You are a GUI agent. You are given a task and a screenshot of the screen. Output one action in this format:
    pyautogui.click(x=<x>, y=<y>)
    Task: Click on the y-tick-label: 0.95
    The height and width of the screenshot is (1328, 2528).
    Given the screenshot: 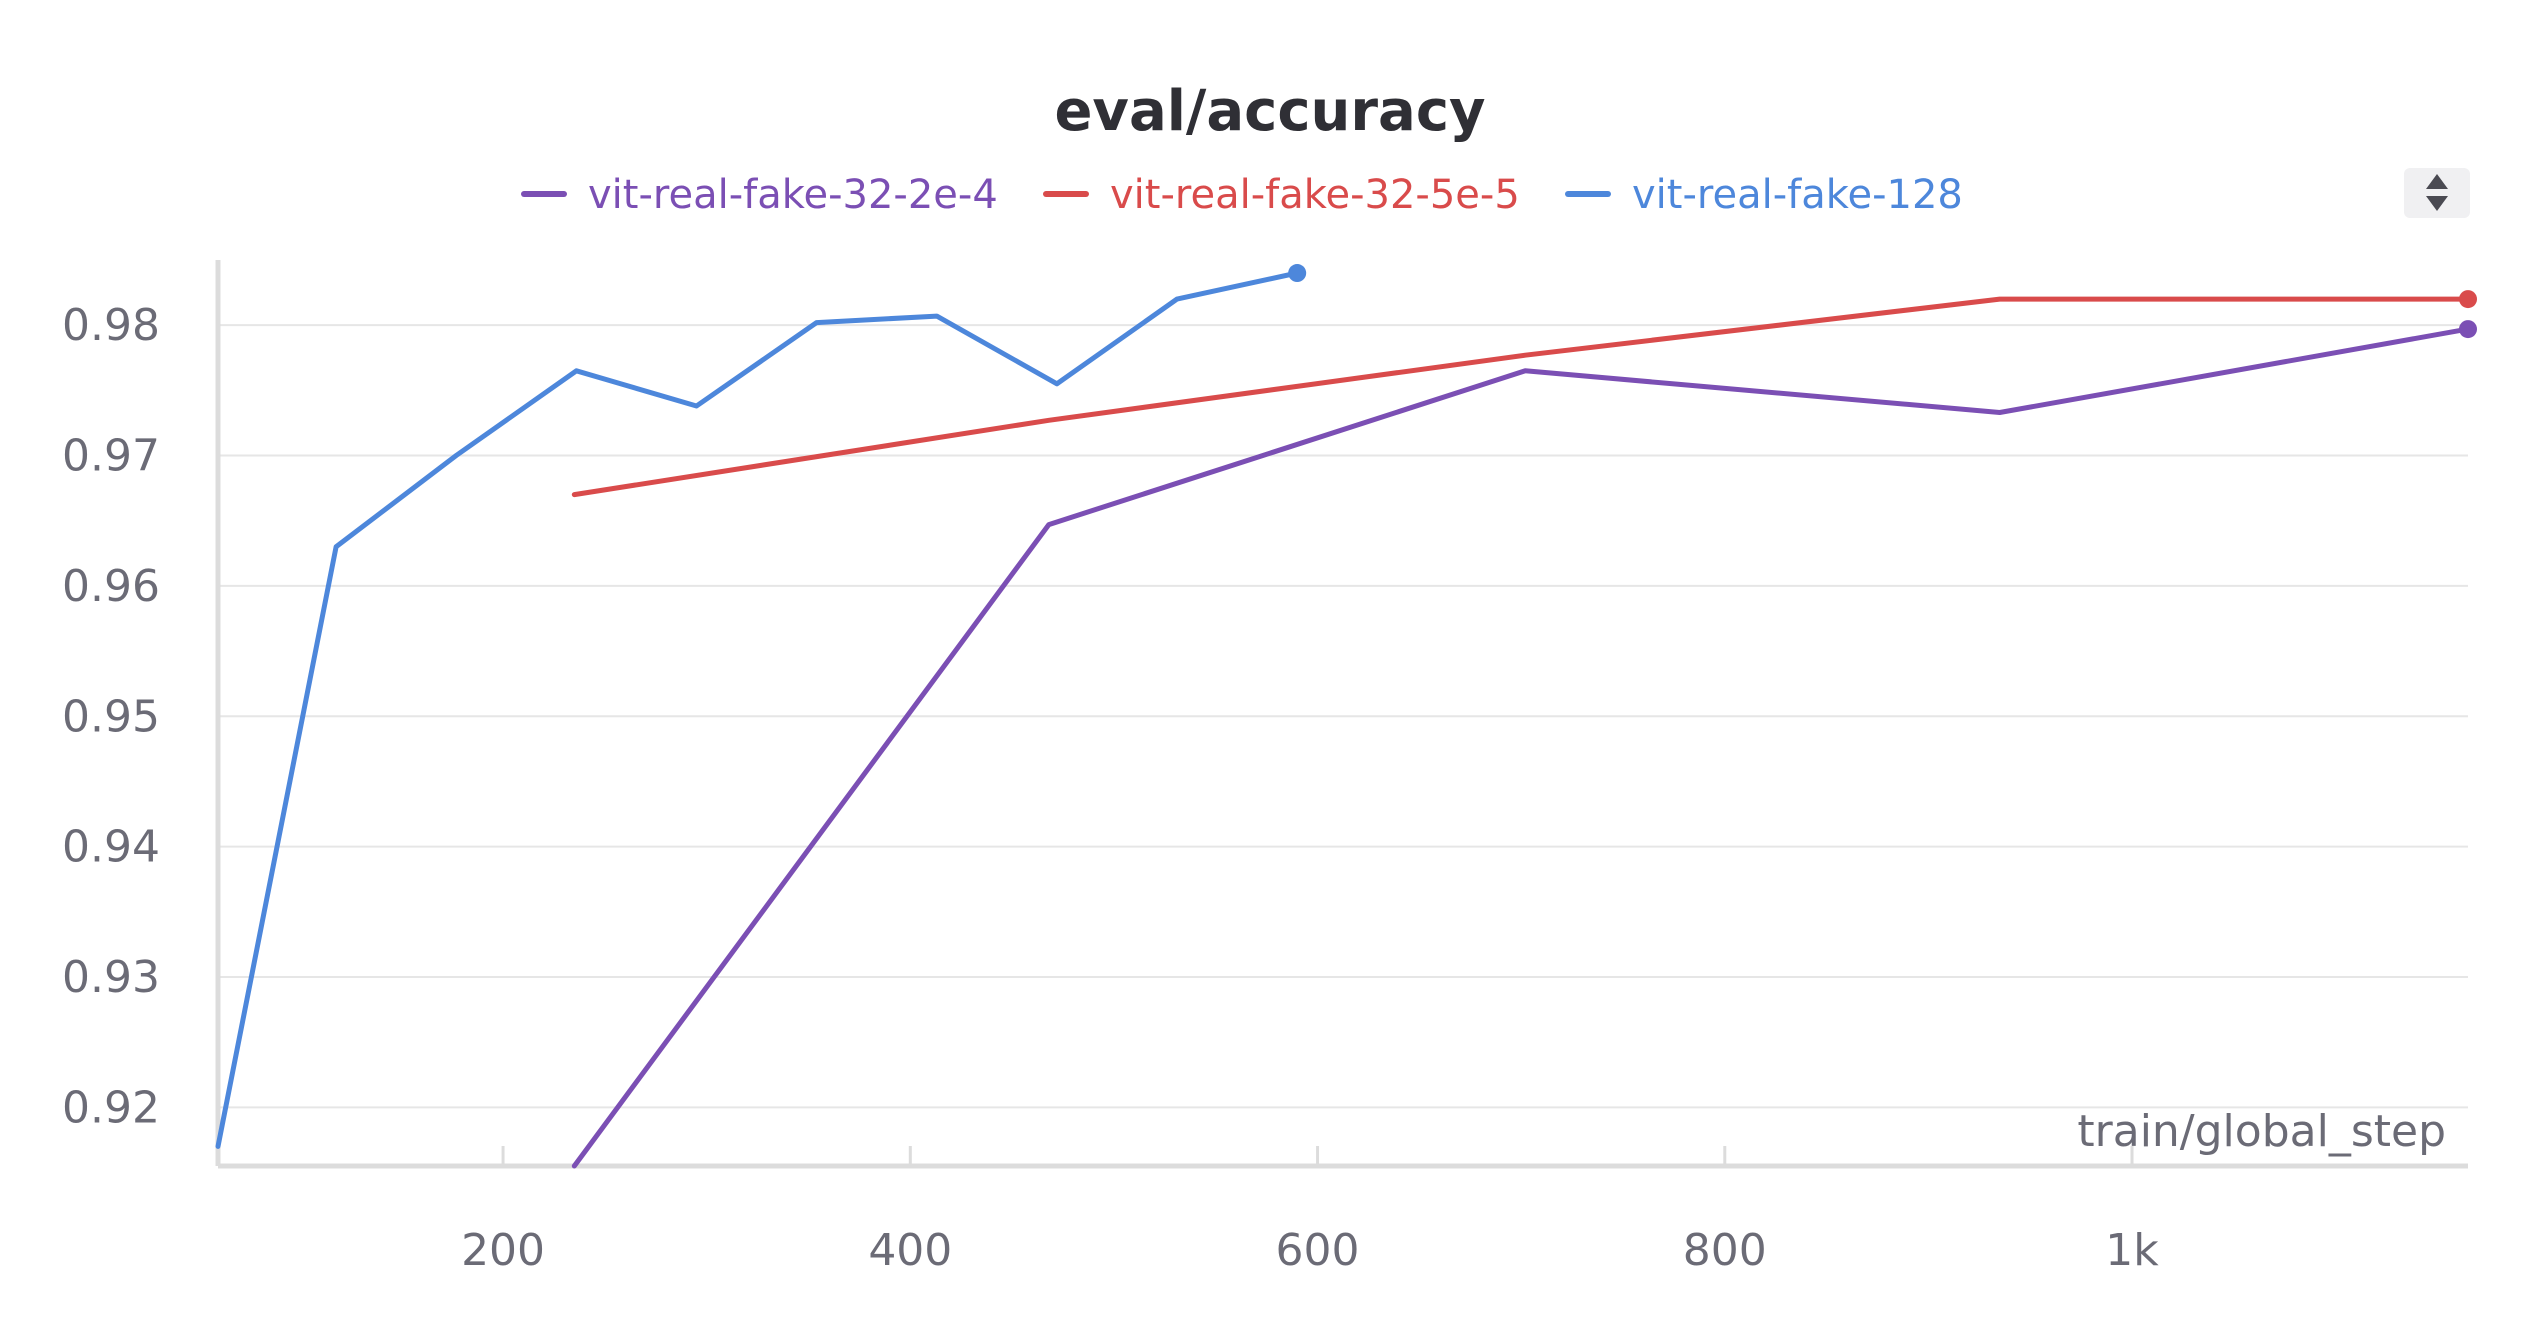 What is the action you would take?
    pyautogui.click(x=111, y=716)
    